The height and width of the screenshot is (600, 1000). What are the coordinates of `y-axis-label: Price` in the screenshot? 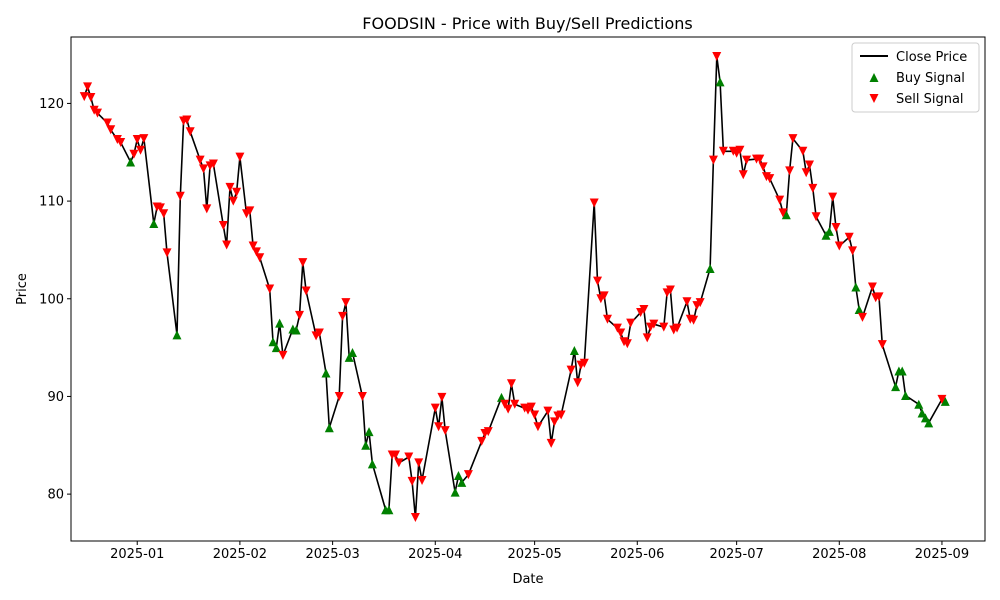 It's located at (22, 289).